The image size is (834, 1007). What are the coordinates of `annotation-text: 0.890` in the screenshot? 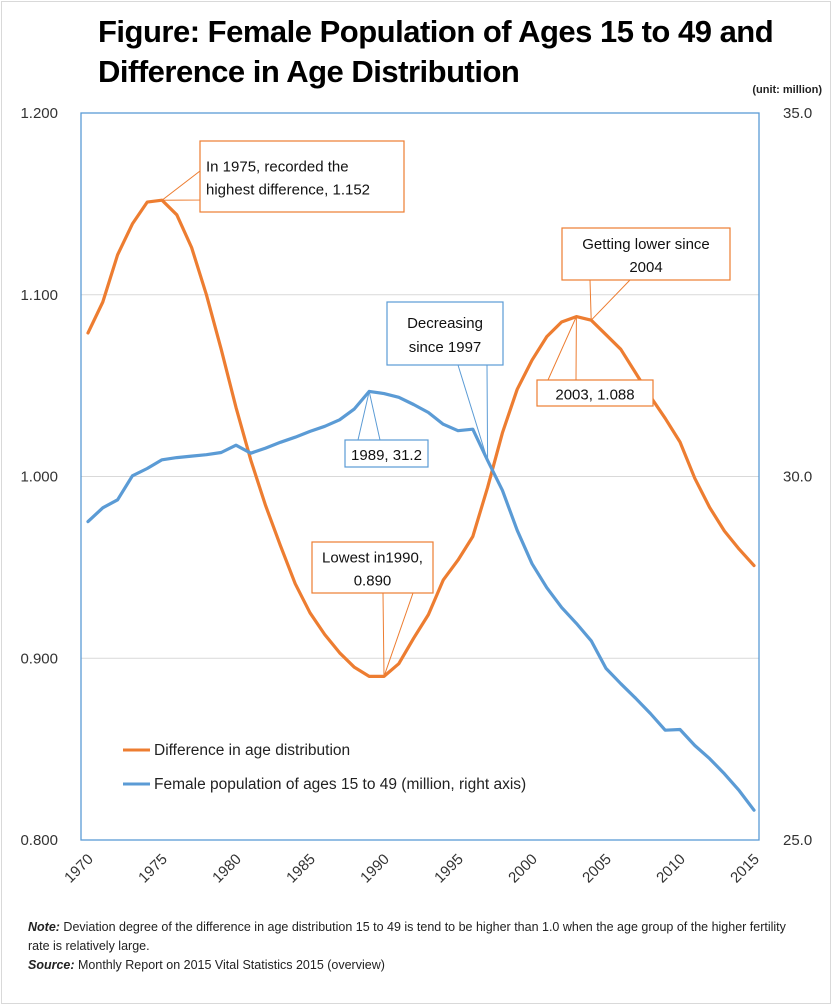 It's located at (373, 580).